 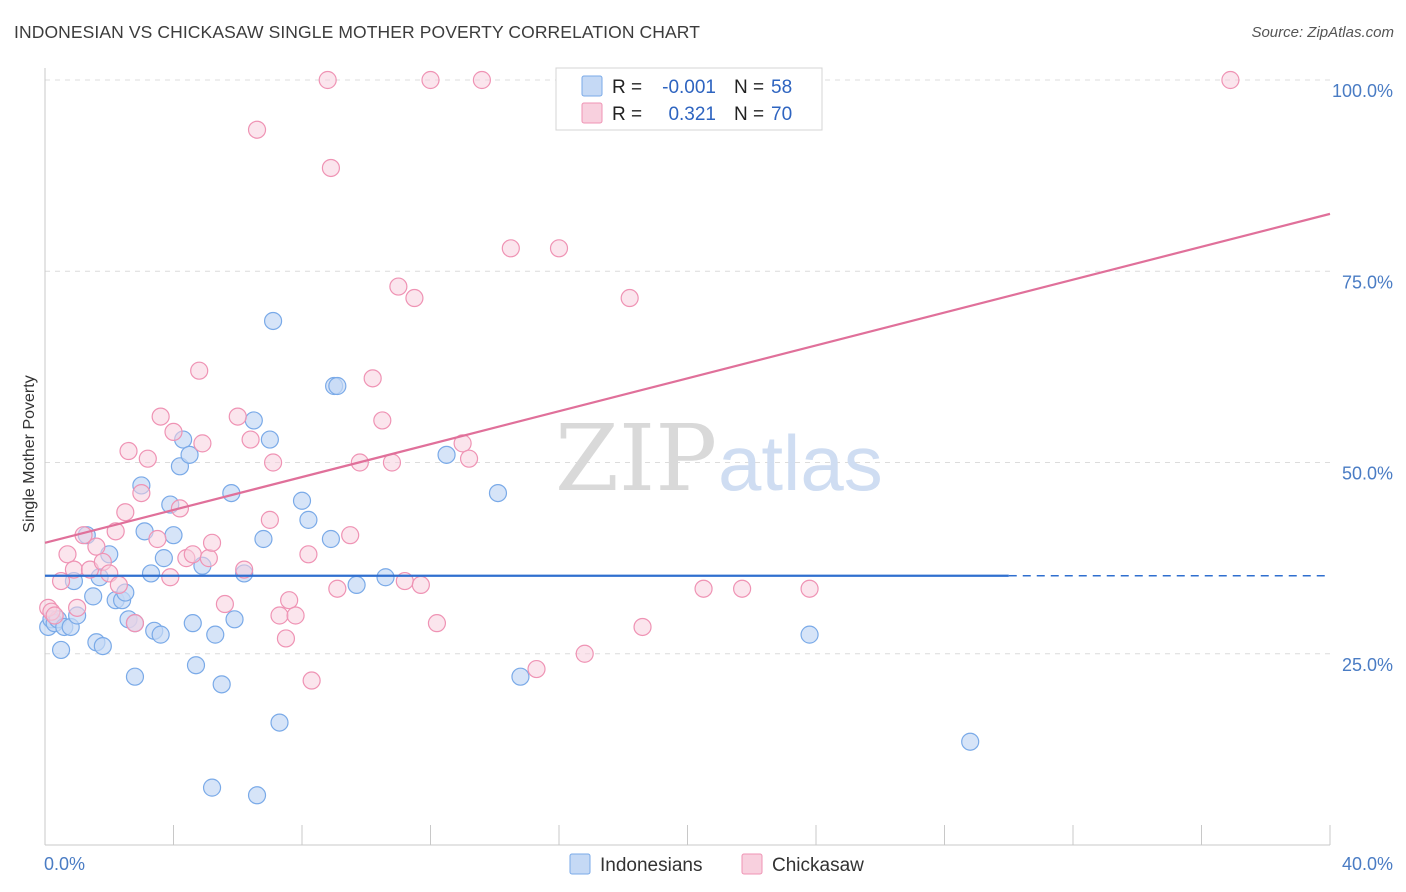 What do you see at coordinates (800, 463) in the screenshot?
I see `watermark-atlas: atlas` at bounding box center [800, 463].